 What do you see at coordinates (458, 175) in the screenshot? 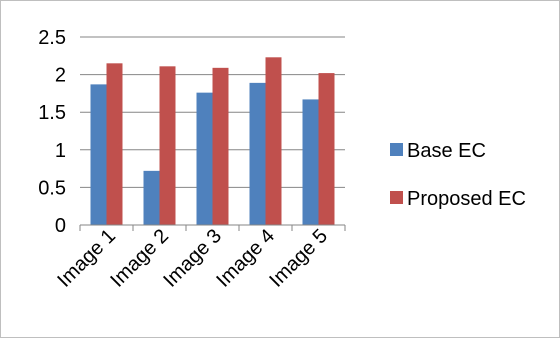
I see `legend: Base EC Proposed EC` at bounding box center [458, 175].